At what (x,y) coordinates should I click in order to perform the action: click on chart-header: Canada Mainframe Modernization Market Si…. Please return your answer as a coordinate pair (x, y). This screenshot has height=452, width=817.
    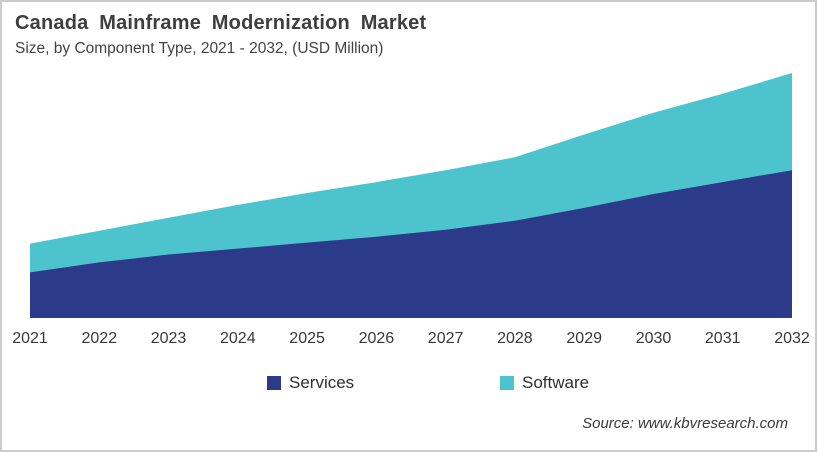
    Looking at the image, I should click on (220, 35).